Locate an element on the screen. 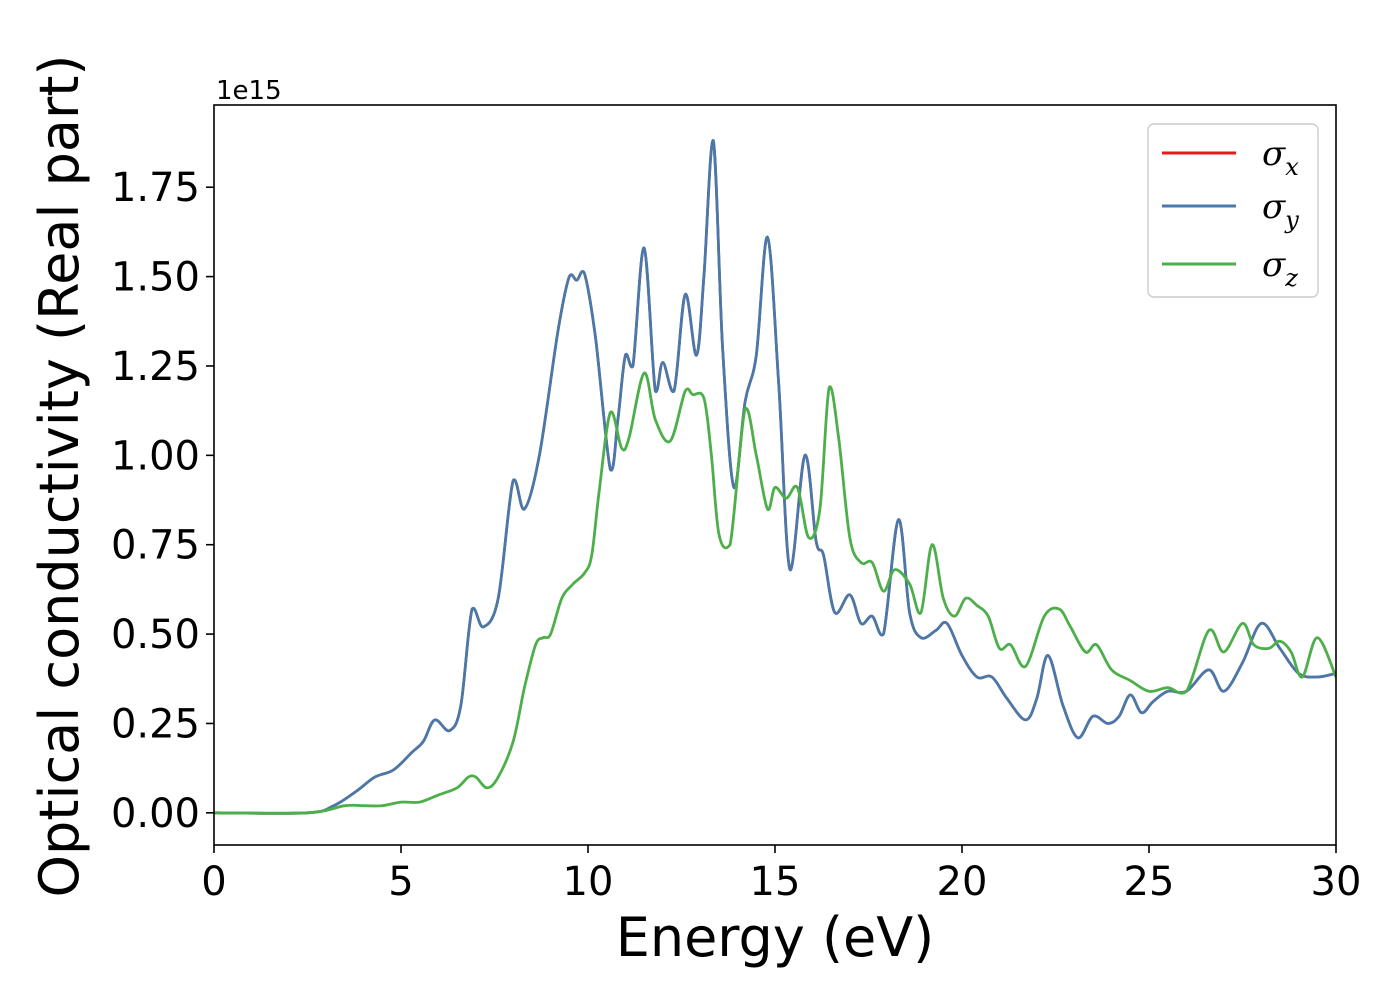 This screenshot has width=1400, height=1000. x-axis-label: Energy (eV) is located at coordinates (775, 937).